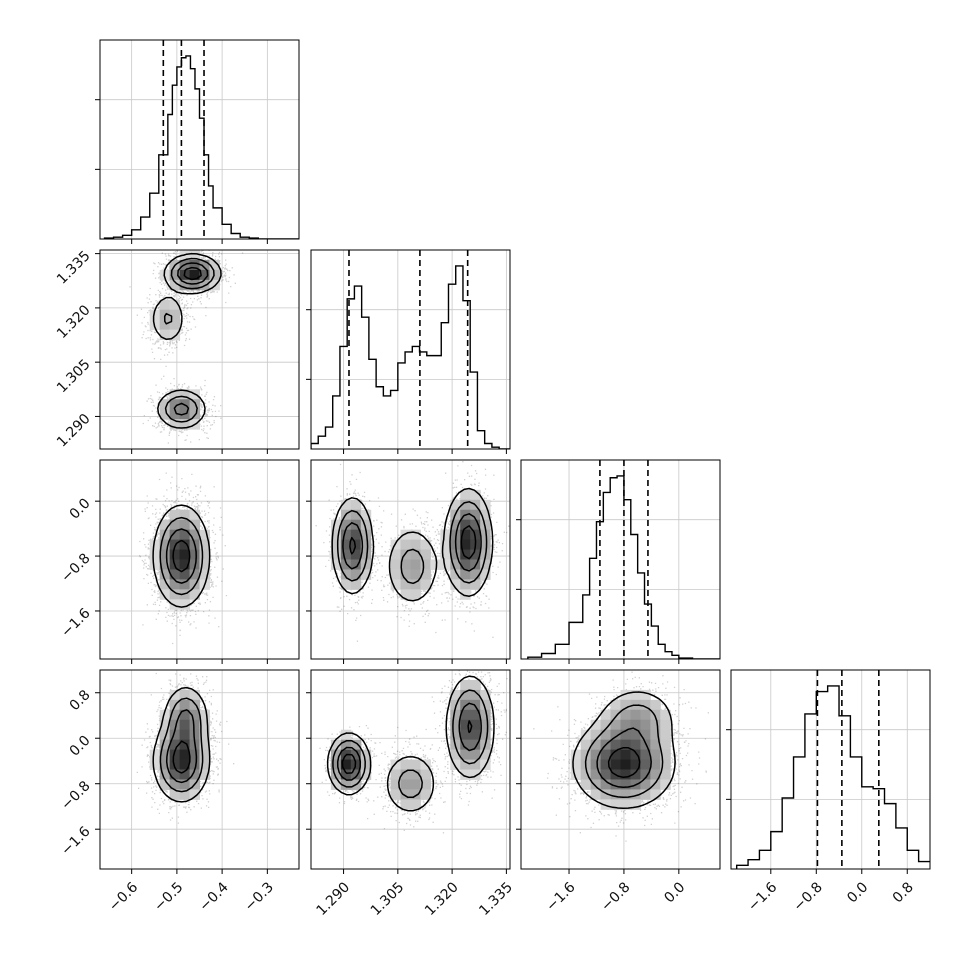  What do you see at coordinates (75, 567) in the screenshot?
I see `y-tick-label: −0.8` at bounding box center [75, 567].